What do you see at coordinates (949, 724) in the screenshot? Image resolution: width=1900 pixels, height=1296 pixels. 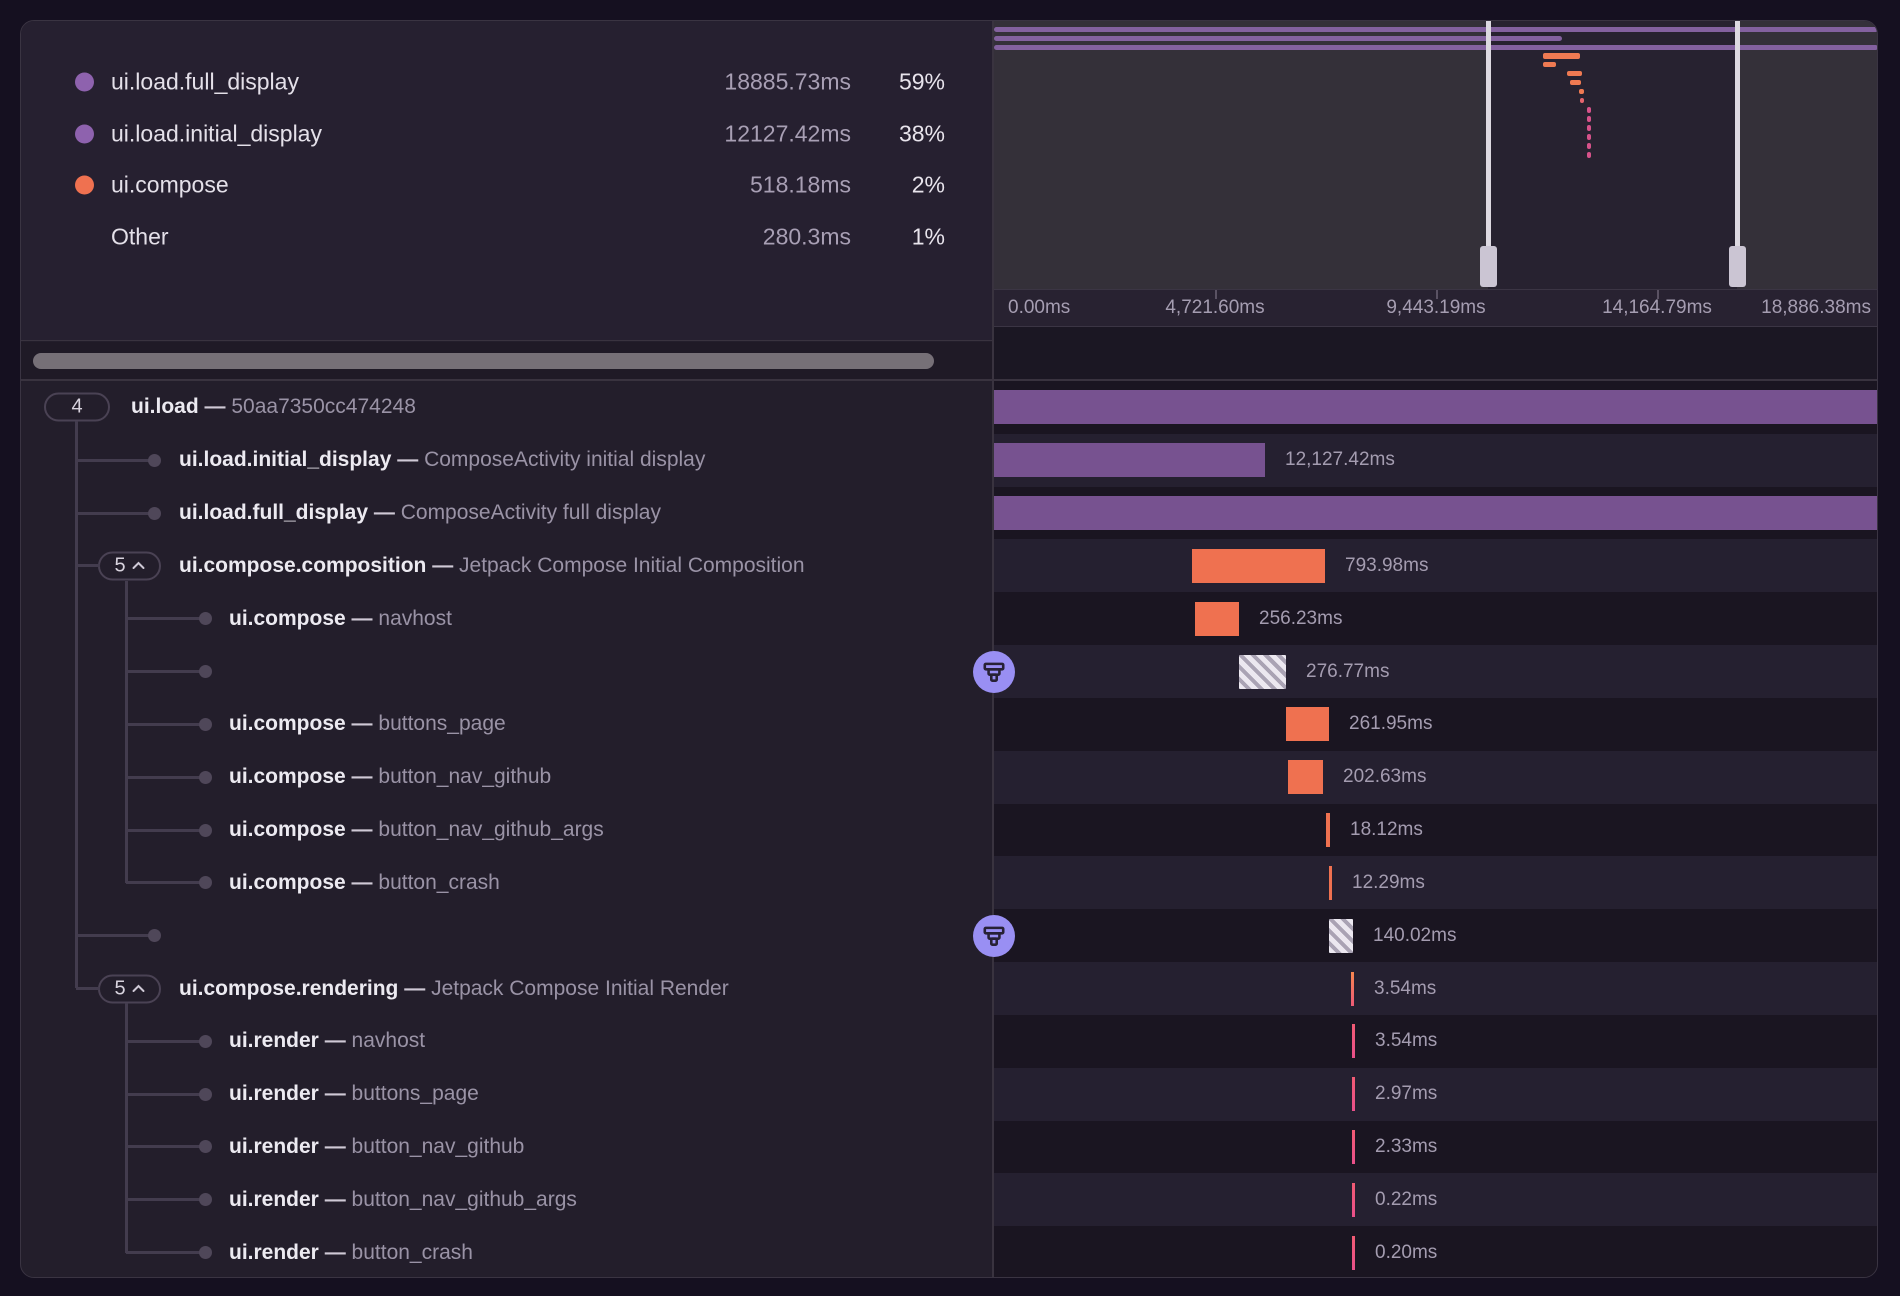 I see `trace-row: ui.compose — buttons_page 261.95ms` at bounding box center [949, 724].